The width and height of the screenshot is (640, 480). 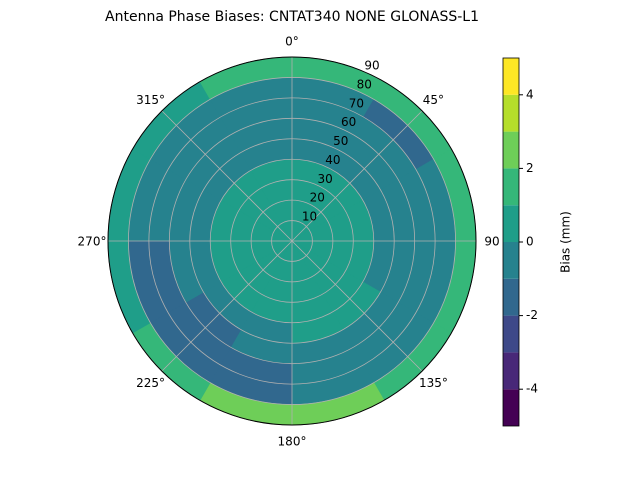 I want to click on theta-tick-label: 0°, so click(x=292, y=42).